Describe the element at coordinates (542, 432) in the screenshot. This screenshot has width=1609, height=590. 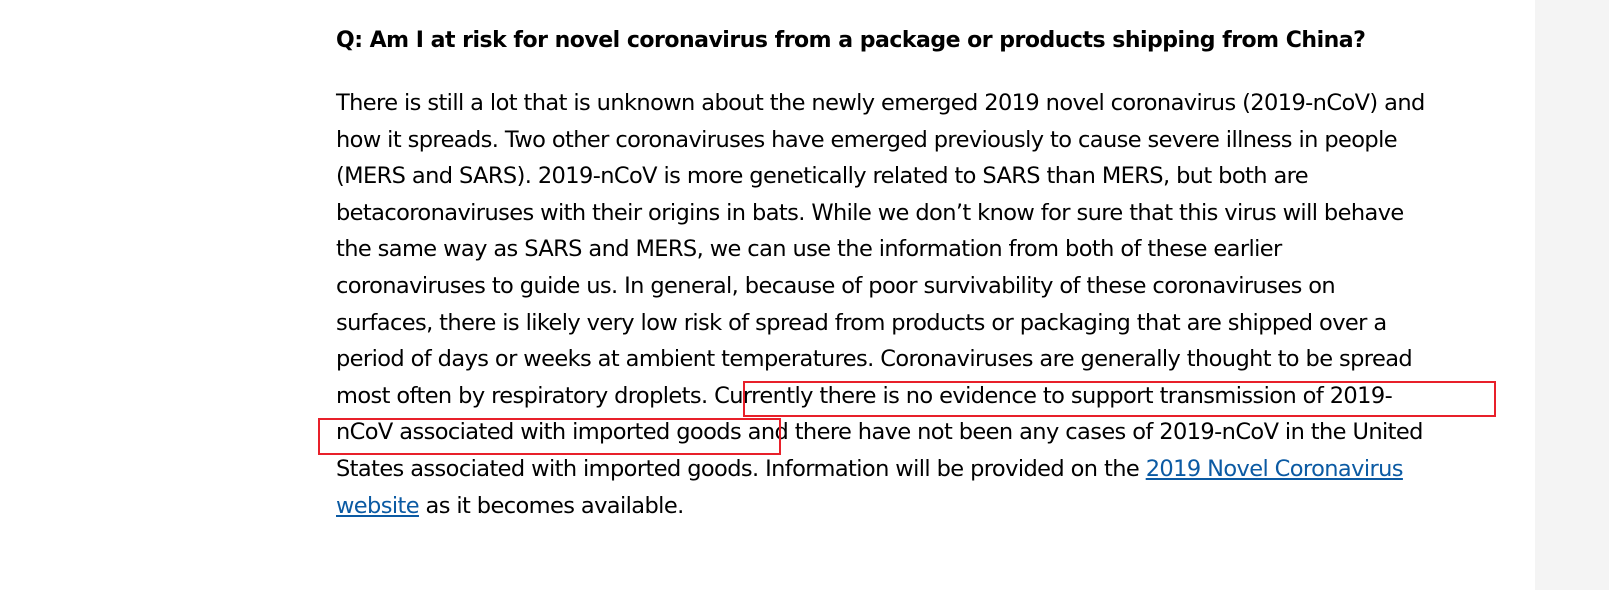
I see `highlighted-text: nCoV associated with imported goods` at that location.